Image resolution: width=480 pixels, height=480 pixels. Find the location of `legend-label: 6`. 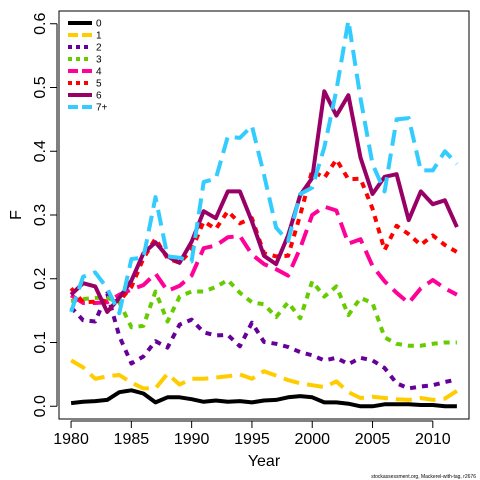

legend-label: 6 is located at coordinates (99, 96).